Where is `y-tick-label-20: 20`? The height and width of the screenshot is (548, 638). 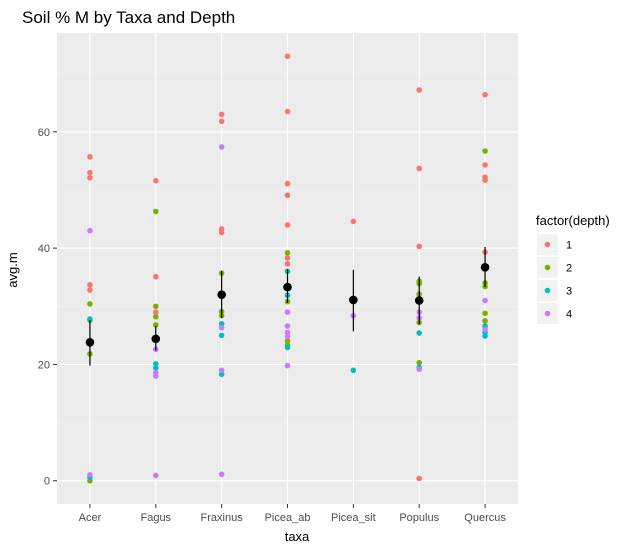 y-tick-label-20: 20 is located at coordinates (44, 365).